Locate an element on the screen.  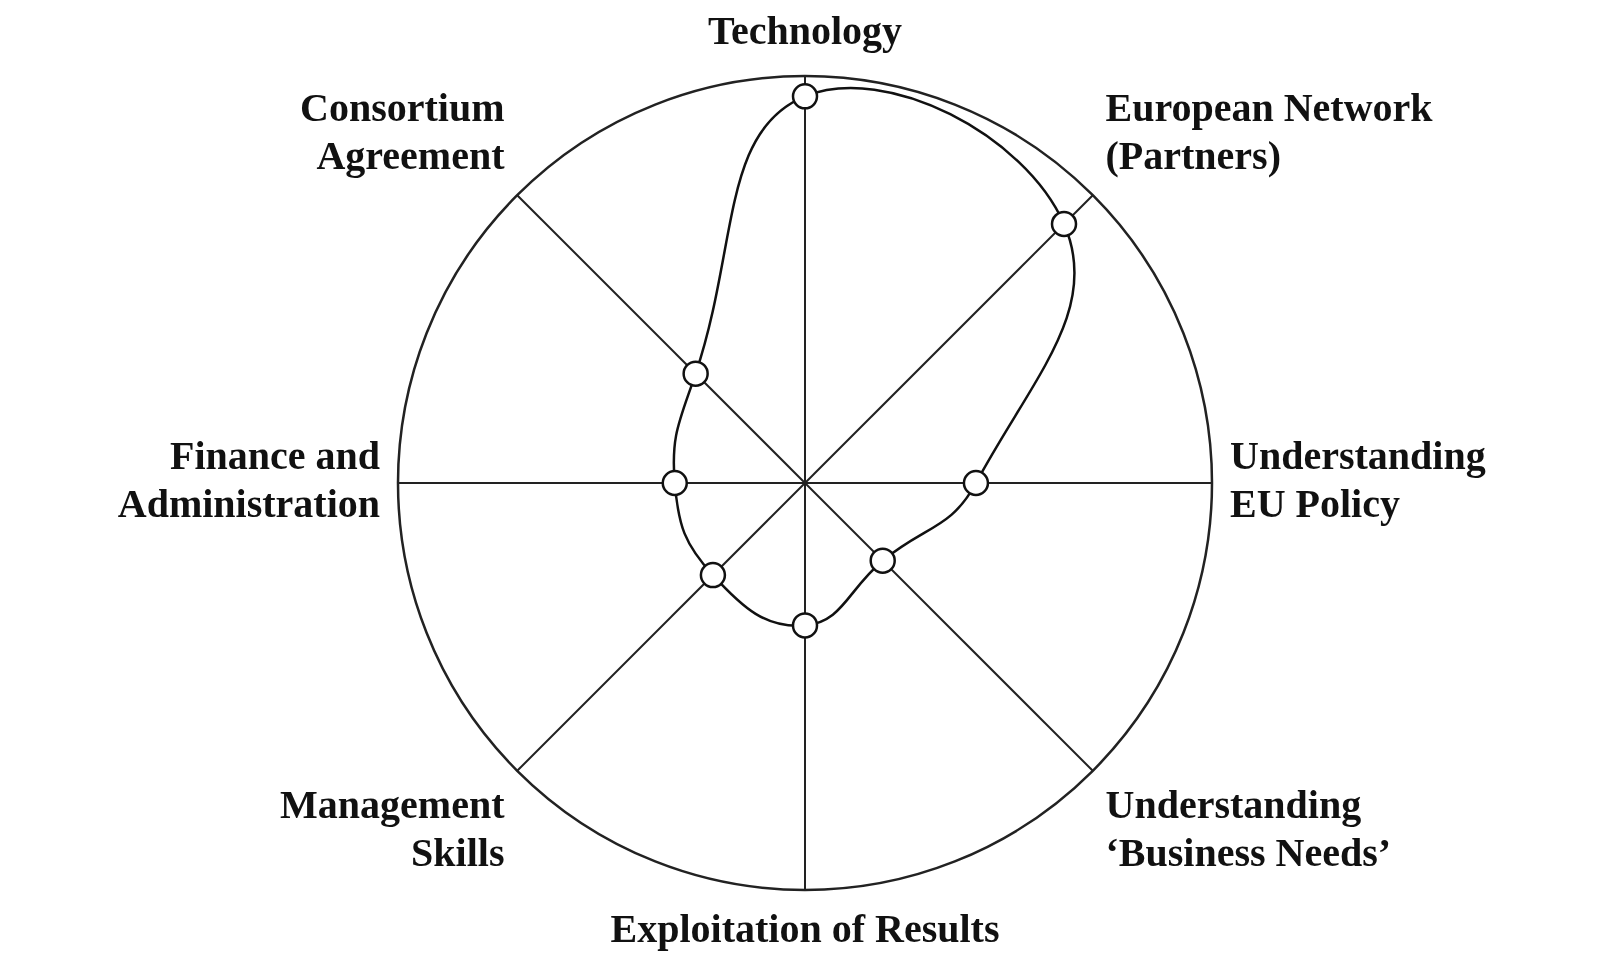
spoke-label: Consortium Agreement is located at coordinates (403, 131).